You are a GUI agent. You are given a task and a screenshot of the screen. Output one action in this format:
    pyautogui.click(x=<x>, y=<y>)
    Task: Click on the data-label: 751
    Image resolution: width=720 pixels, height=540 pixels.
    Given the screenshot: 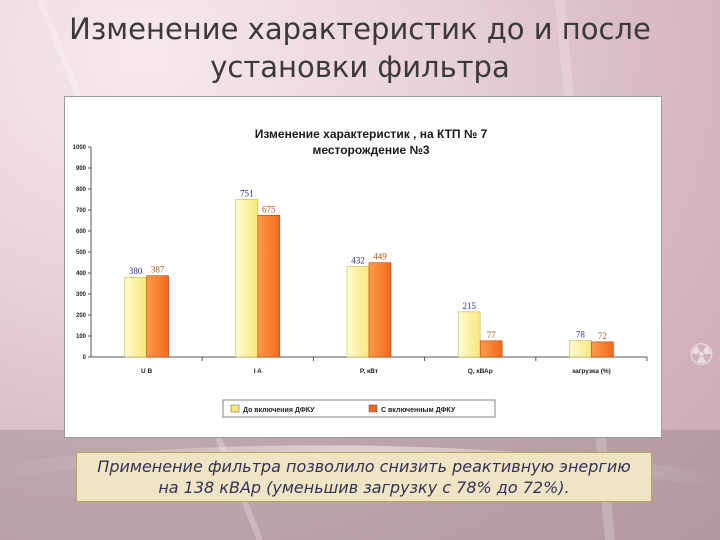 What is the action you would take?
    pyautogui.click(x=247, y=193)
    